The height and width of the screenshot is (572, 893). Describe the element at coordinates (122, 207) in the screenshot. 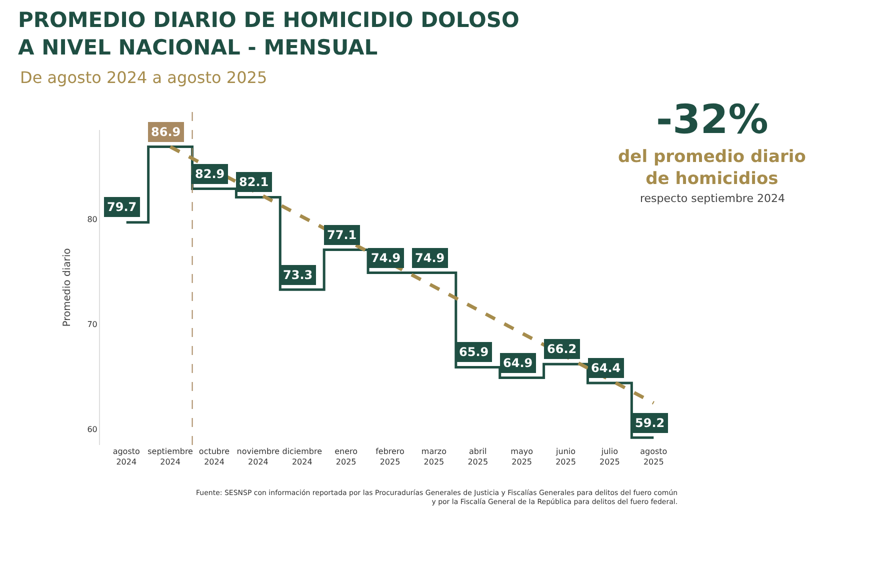

I see `data-label: 79.7` at that location.